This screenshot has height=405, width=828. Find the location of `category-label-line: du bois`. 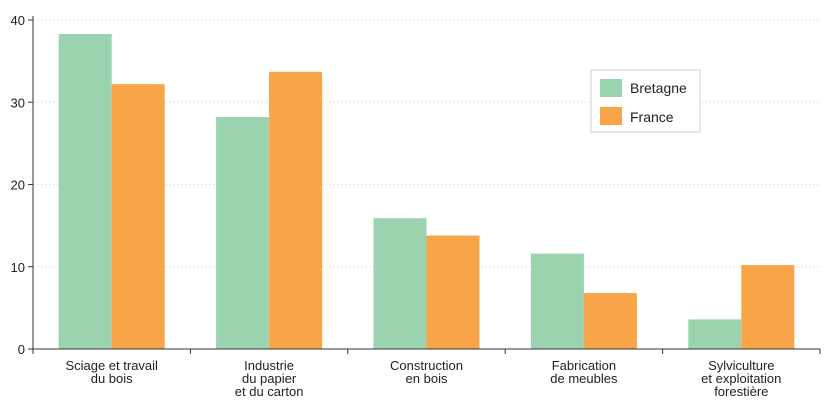

category-label-line: du bois is located at coordinates (112, 378).